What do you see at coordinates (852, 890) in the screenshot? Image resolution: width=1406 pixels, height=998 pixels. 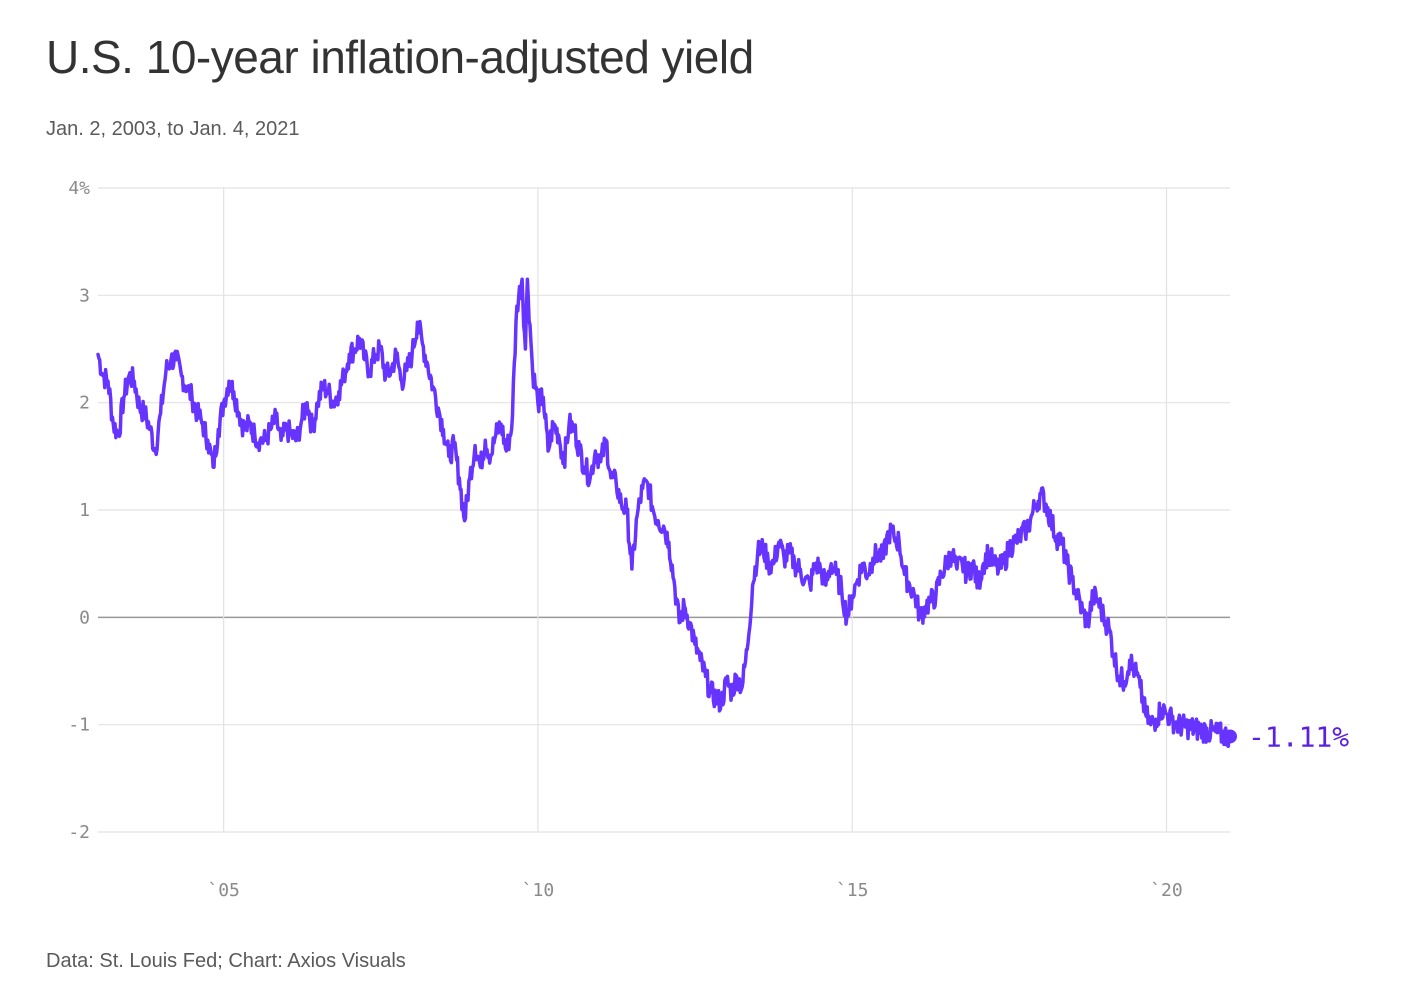 I see `x-tick-label: `15` at bounding box center [852, 890].